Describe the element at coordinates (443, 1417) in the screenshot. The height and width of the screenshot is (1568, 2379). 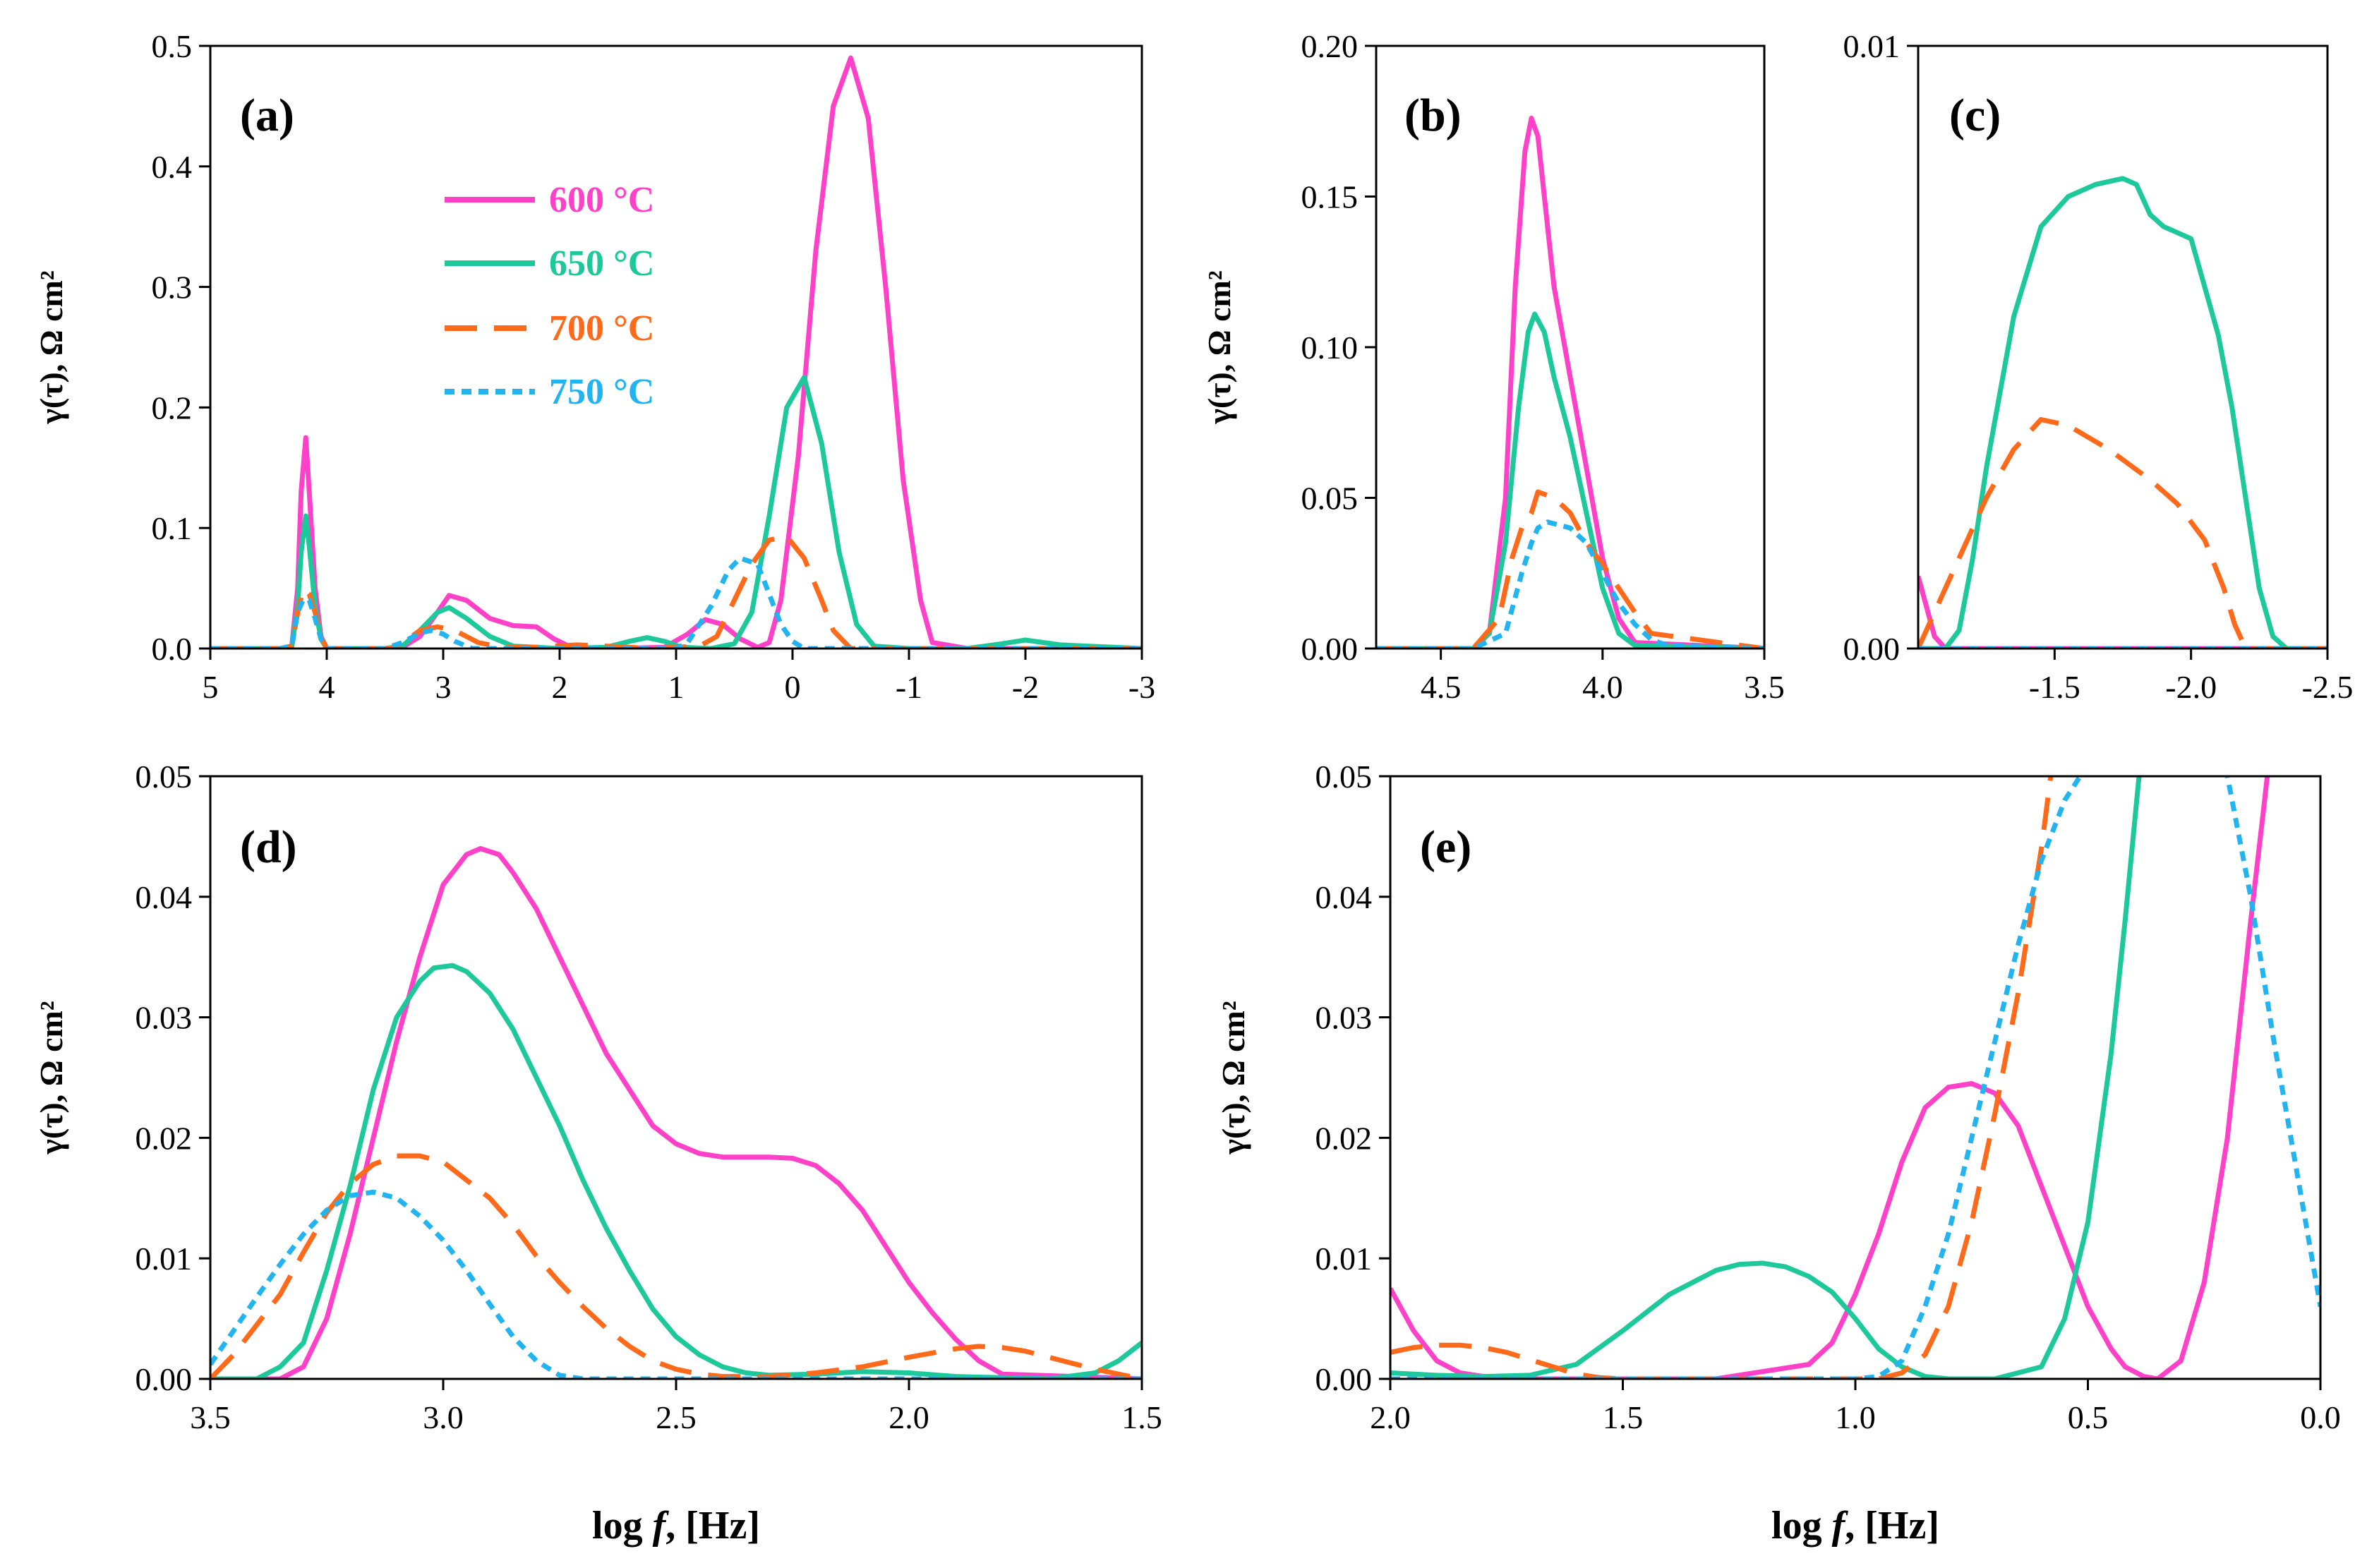
I see `panel-d-xtick-label: 3.0` at that location.